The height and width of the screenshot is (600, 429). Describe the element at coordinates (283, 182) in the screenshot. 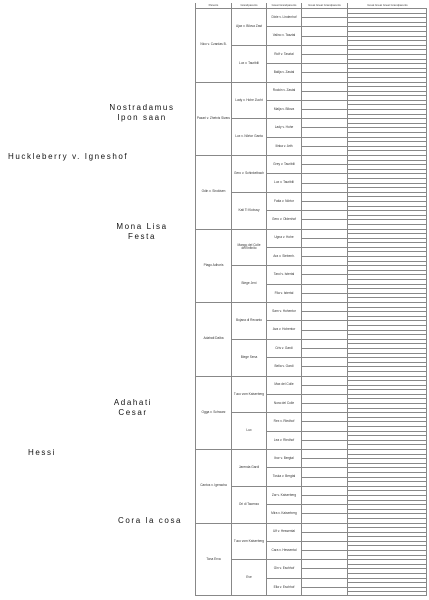

I see `pedigree-cell: Lux v. Tauribili` at that location.